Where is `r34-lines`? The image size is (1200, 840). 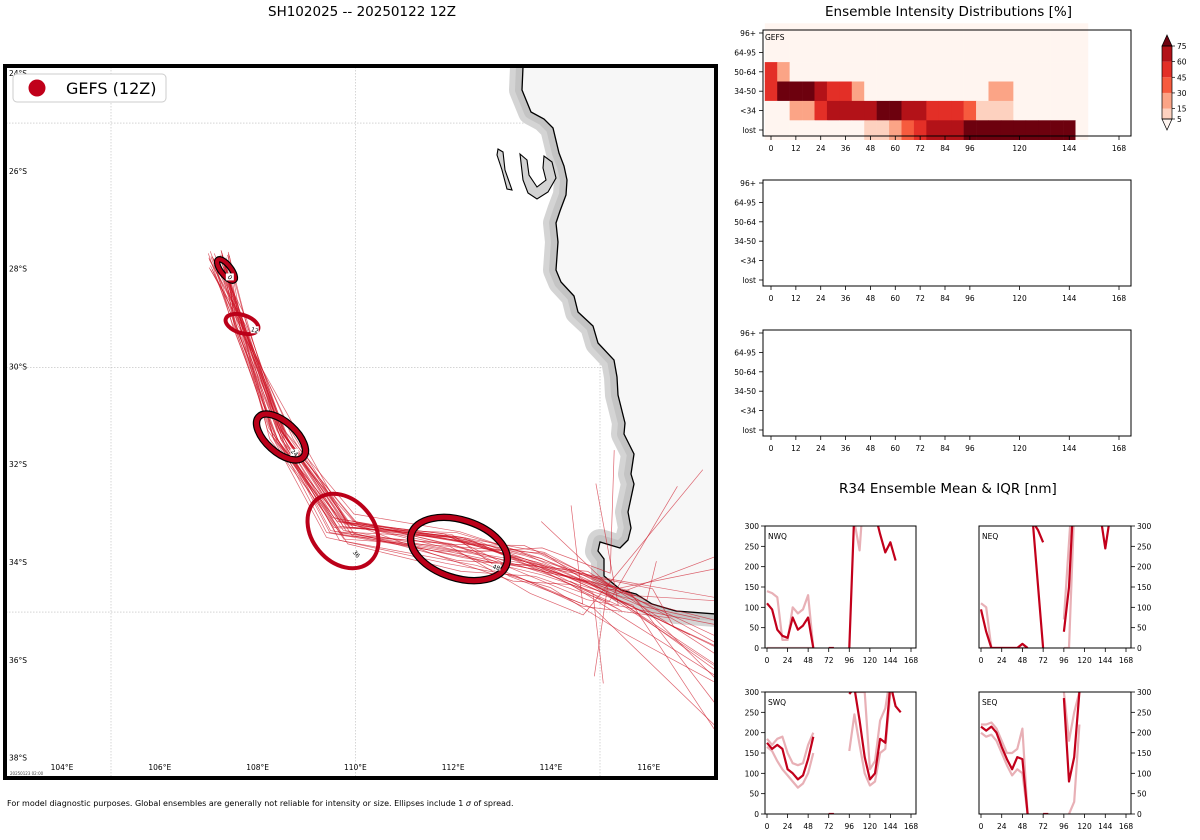 r34-lines is located at coordinates (834, 753).